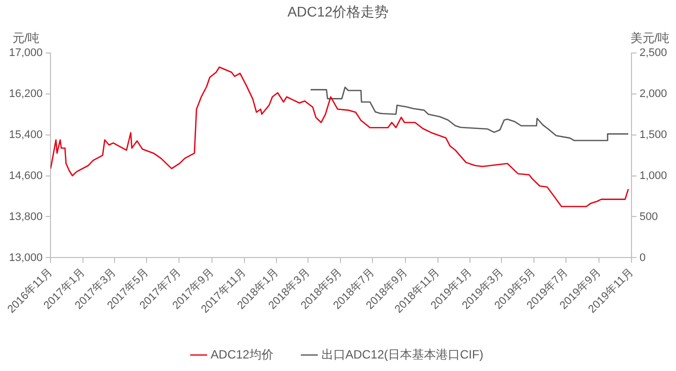 This screenshot has width=676, height=371. Describe the element at coordinates (648, 216) in the screenshot. I see `y2-tick-label: 500` at that location.